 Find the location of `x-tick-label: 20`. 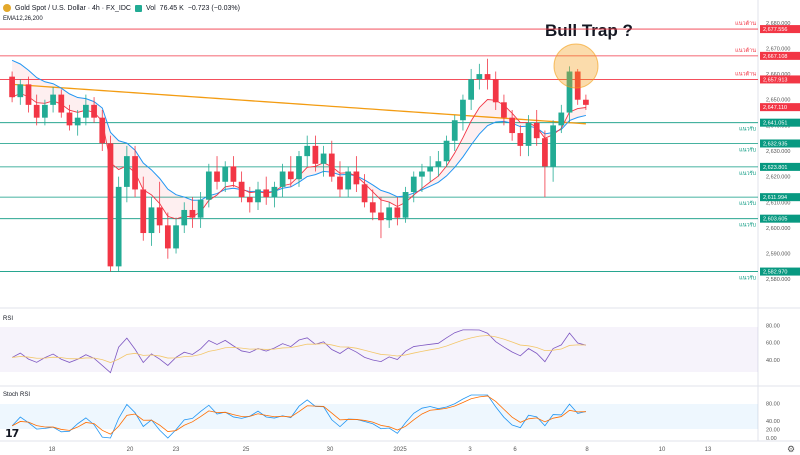

x-tick-label: 20 is located at coordinates (130, 450).